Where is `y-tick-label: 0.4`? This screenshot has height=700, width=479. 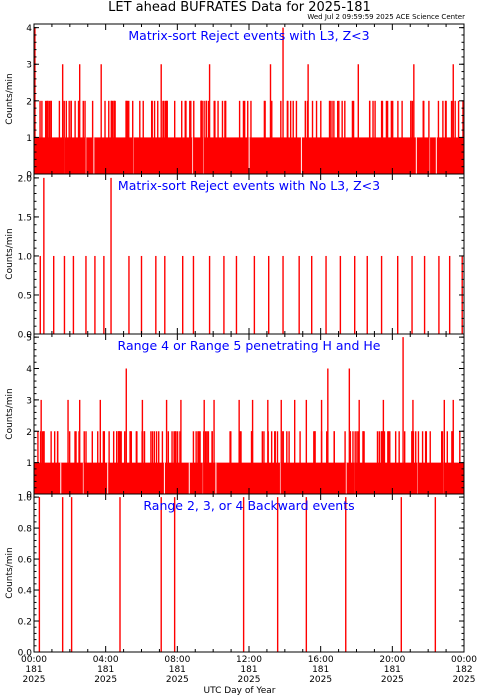
y-tick-label: 0.4 is located at coordinates (25, 592).